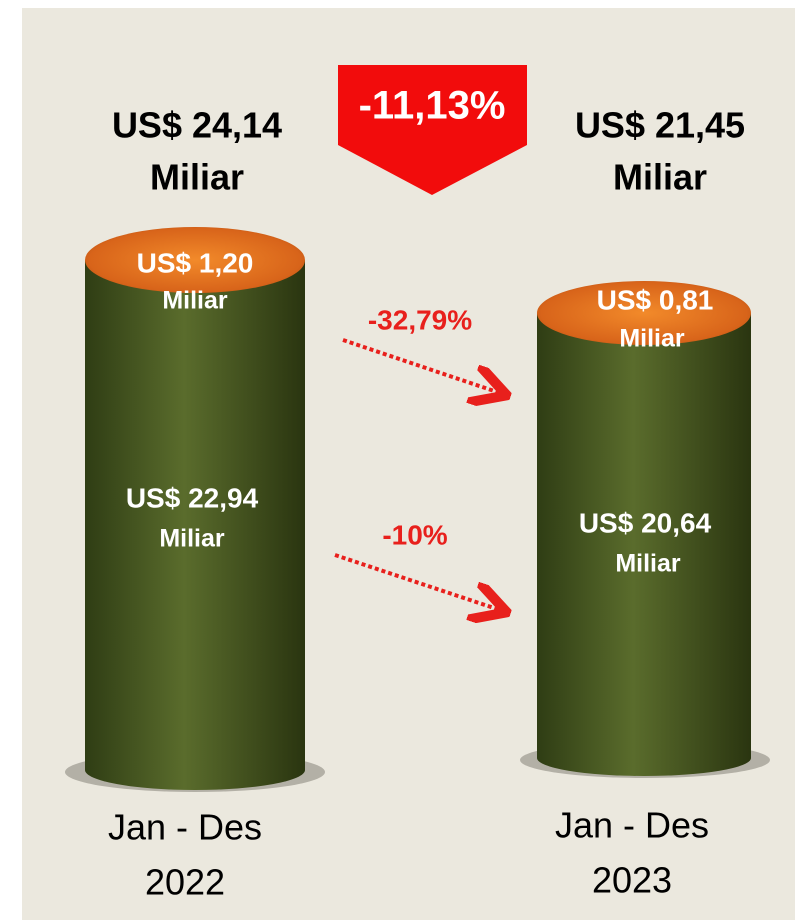 The height and width of the screenshot is (920, 795). Describe the element at coordinates (197, 125) in the screenshot. I see `total: US$ 24,14` at that location.